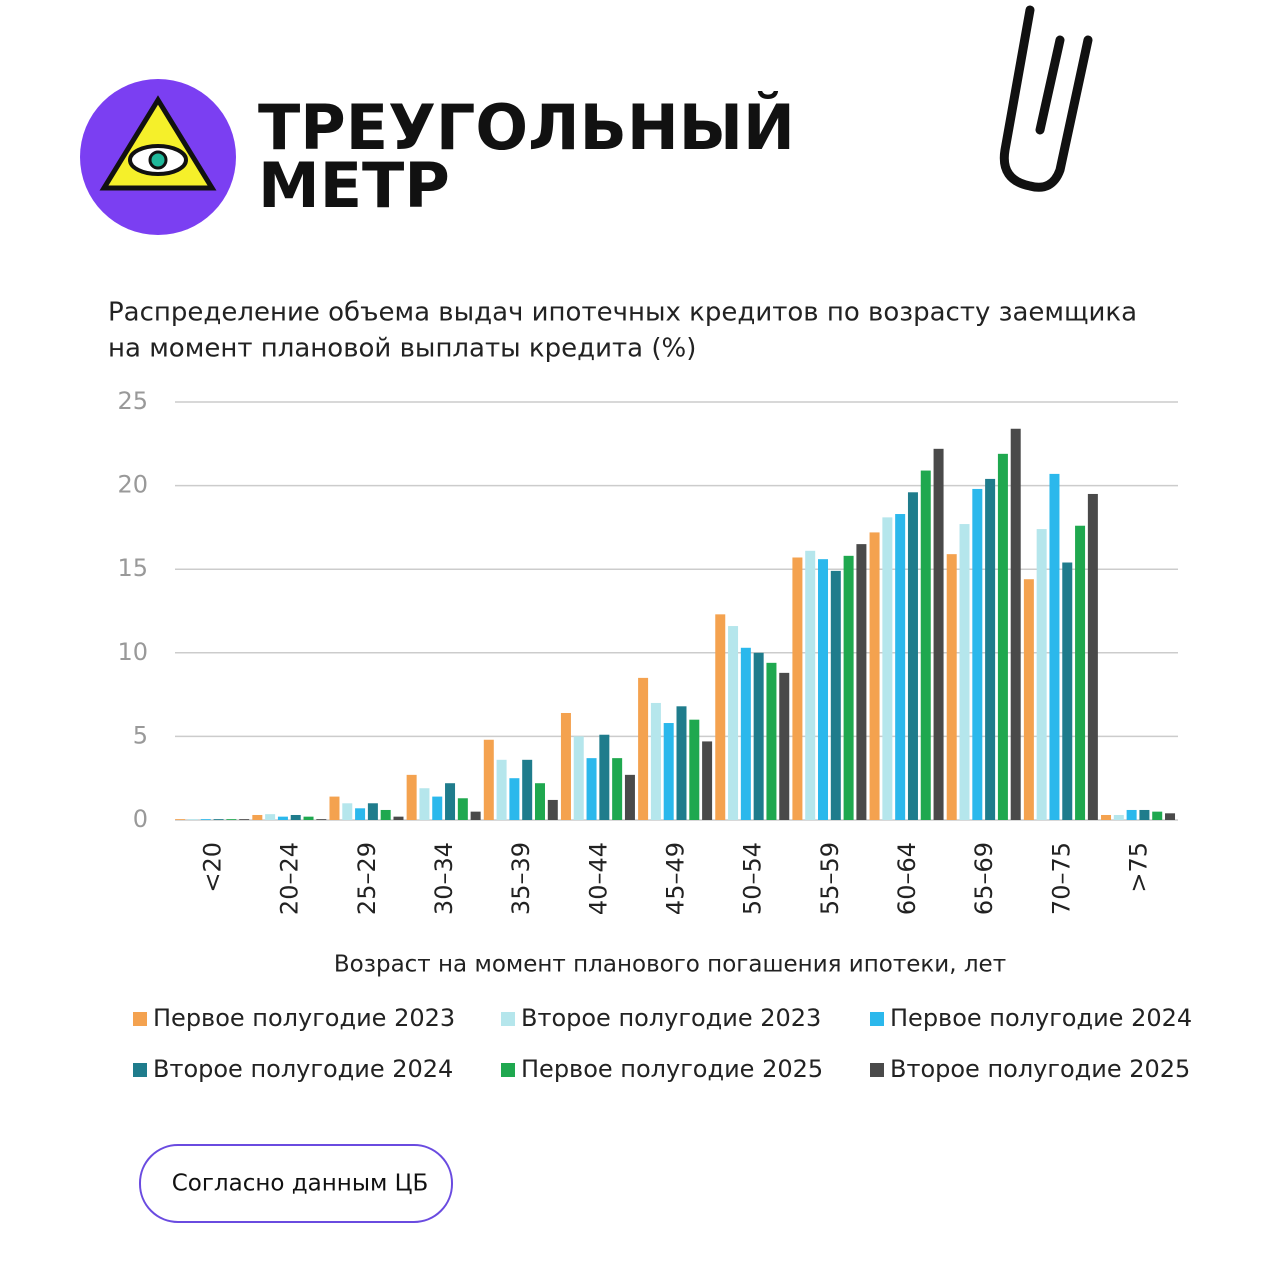 This screenshot has height=1284, width=1280. What do you see at coordinates (290, 878) in the screenshot?
I see `x-tick-label: 20–24` at bounding box center [290, 878].